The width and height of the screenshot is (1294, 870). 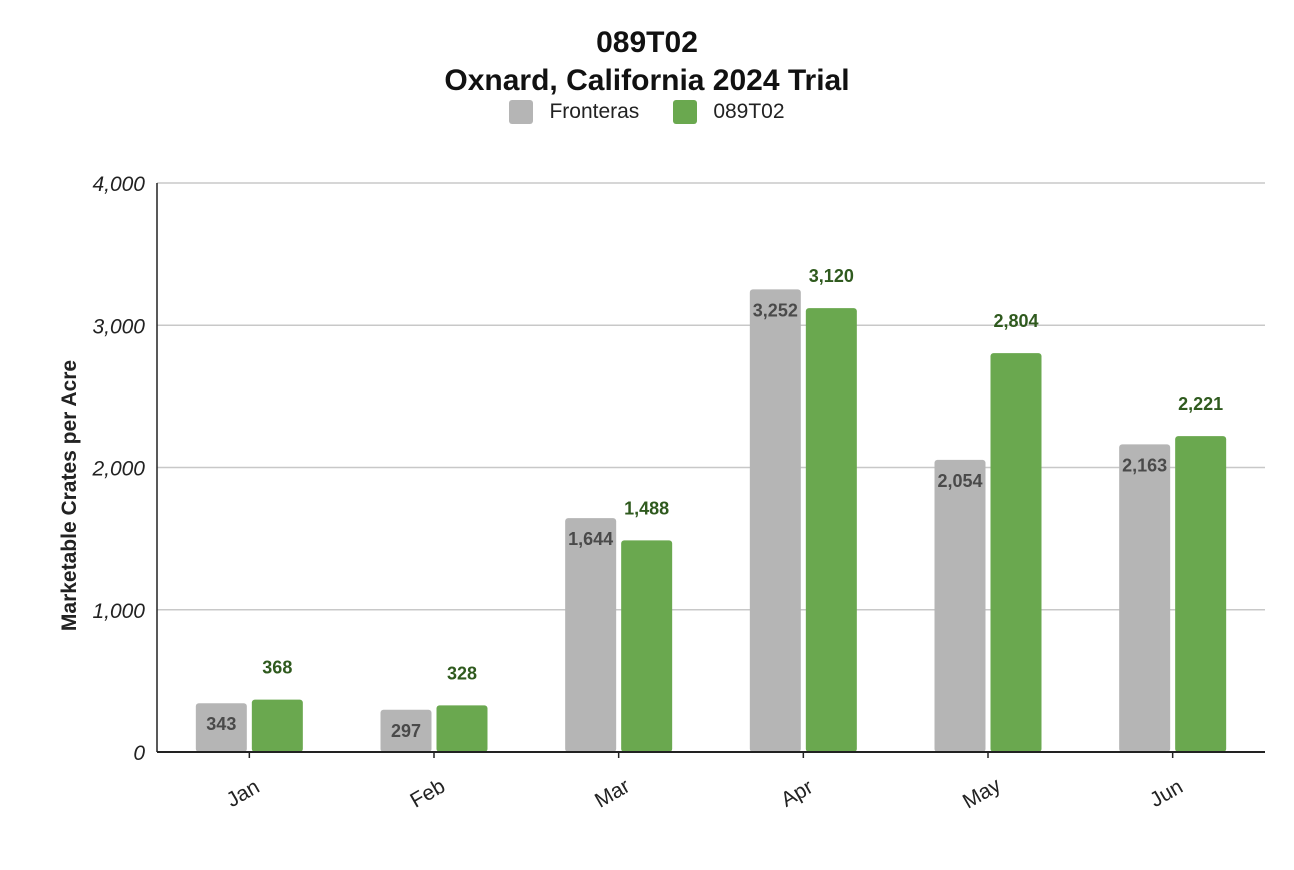 What do you see at coordinates (427, 794) in the screenshot?
I see `x-tick-label: Feb` at bounding box center [427, 794].